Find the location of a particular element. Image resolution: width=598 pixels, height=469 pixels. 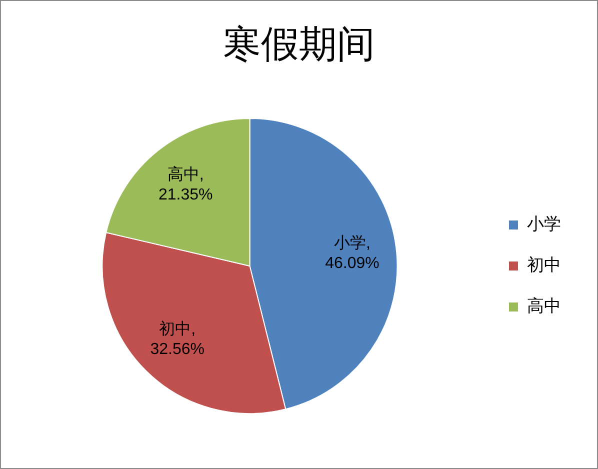

data-label: 小学, 46.09% is located at coordinates (352, 253).